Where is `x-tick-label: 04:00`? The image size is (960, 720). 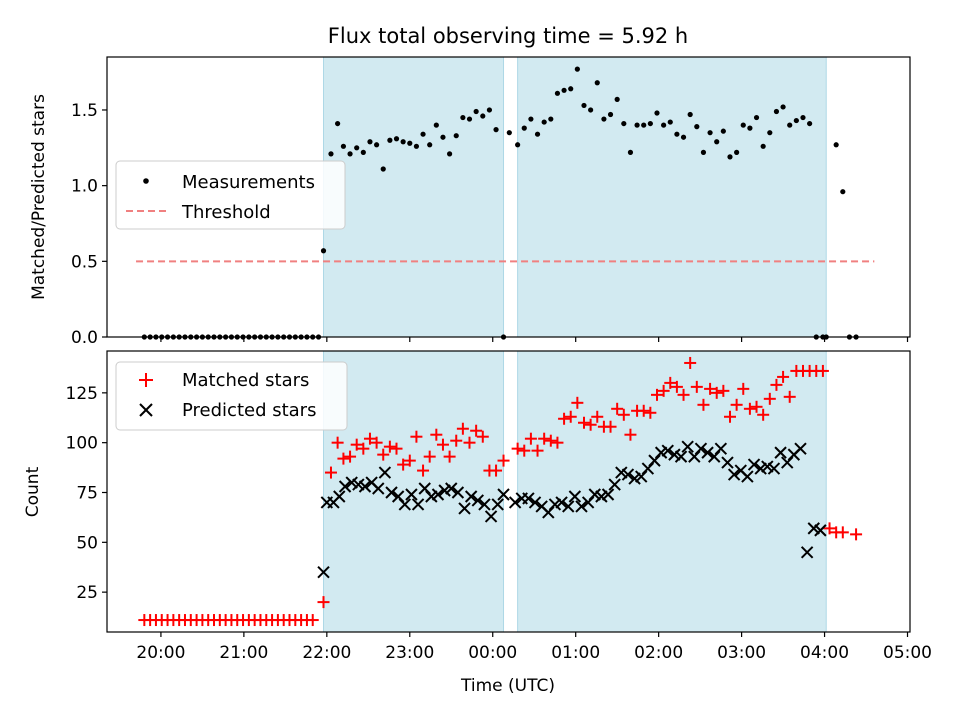 x-tick-label: 04:00 is located at coordinates (824, 653).